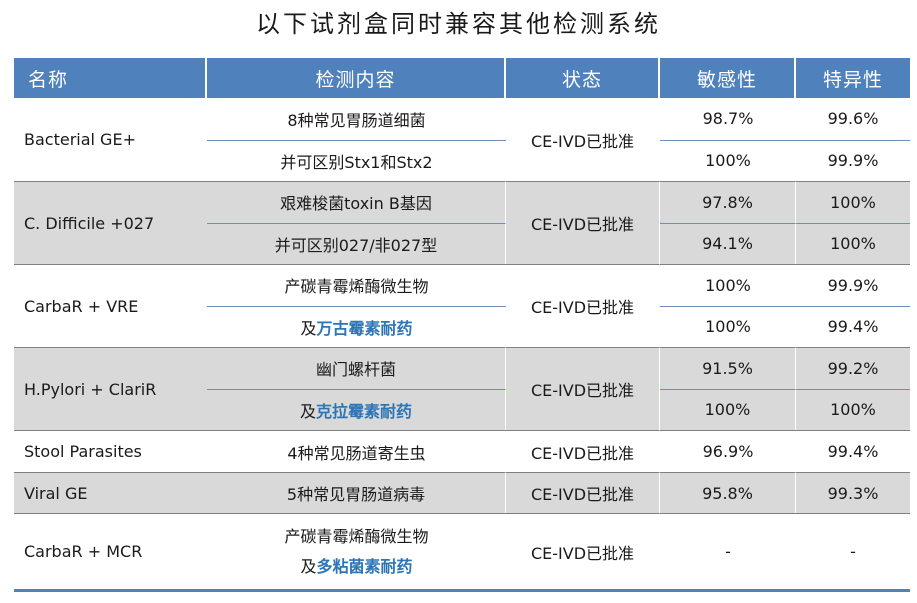 This screenshot has width=917, height=603. Describe the element at coordinates (356, 160) in the screenshot. I see `content-cell: 并可区别Stx1和Stx2` at that location.